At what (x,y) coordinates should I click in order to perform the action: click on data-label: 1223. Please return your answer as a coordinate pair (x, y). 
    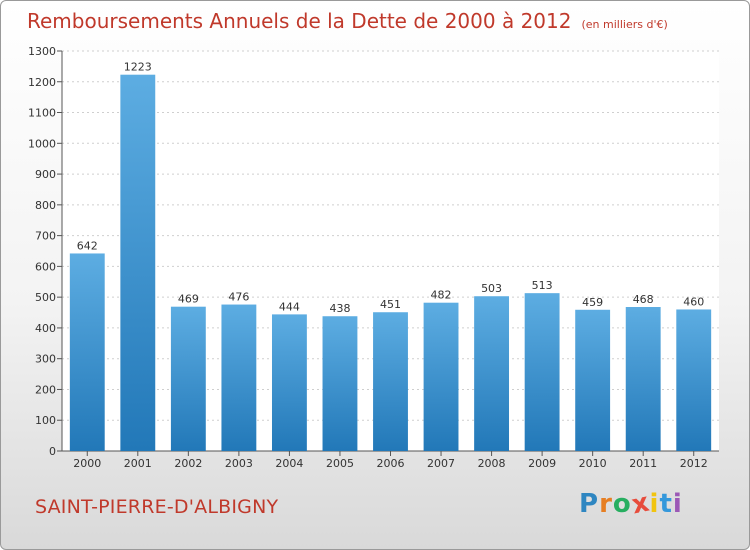
    Looking at the image, I should click on (138, 67).